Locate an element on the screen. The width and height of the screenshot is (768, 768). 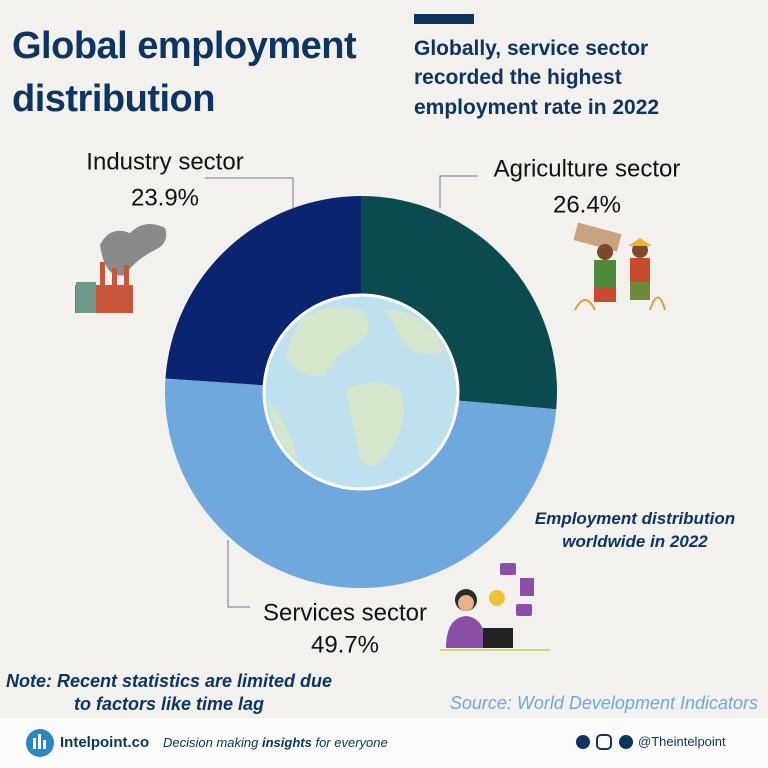
value-label: 26.4% is located at coordinates (587, 204).